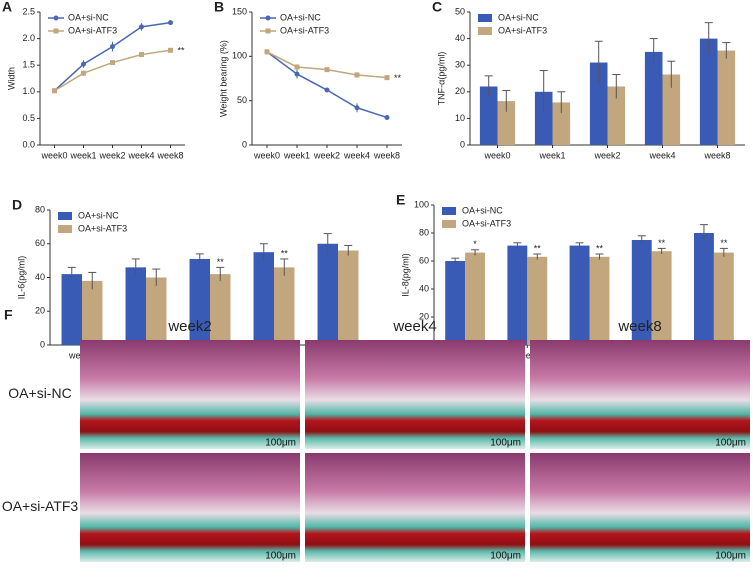 This screenshot has height=583, width=753. I want to click on panel-label: C, so click(437, 7).